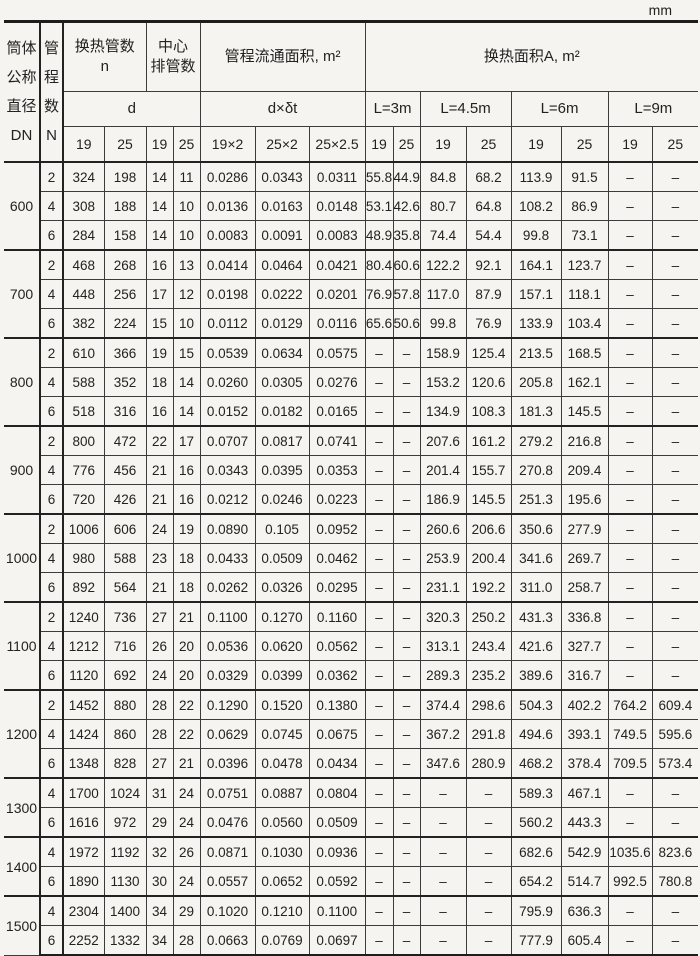 This screenshot has width=700, height=956. Describe the element at coordinates (536, 558) in the screenshot. I see `data-cell: 341.6` at that location.